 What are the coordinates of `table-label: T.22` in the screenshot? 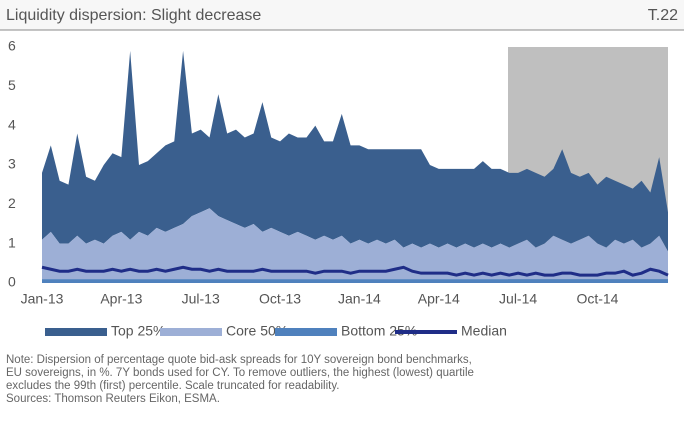 It's located at (663, 15).